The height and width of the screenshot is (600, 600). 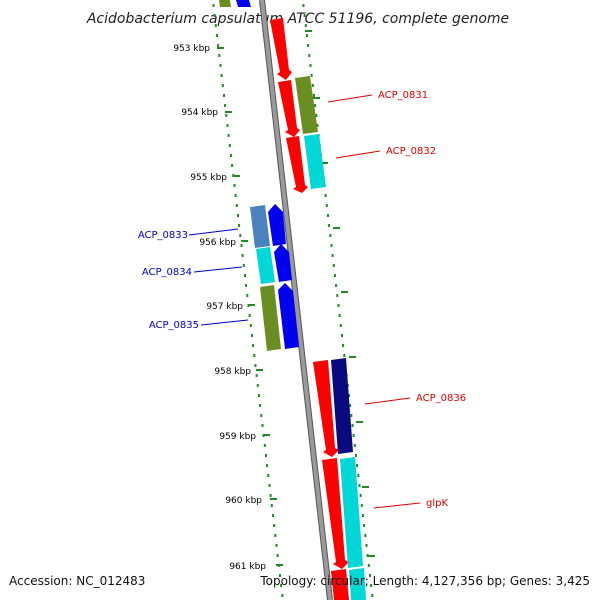 I want to click on gene-stub-olive, so click(x=225, y=3).